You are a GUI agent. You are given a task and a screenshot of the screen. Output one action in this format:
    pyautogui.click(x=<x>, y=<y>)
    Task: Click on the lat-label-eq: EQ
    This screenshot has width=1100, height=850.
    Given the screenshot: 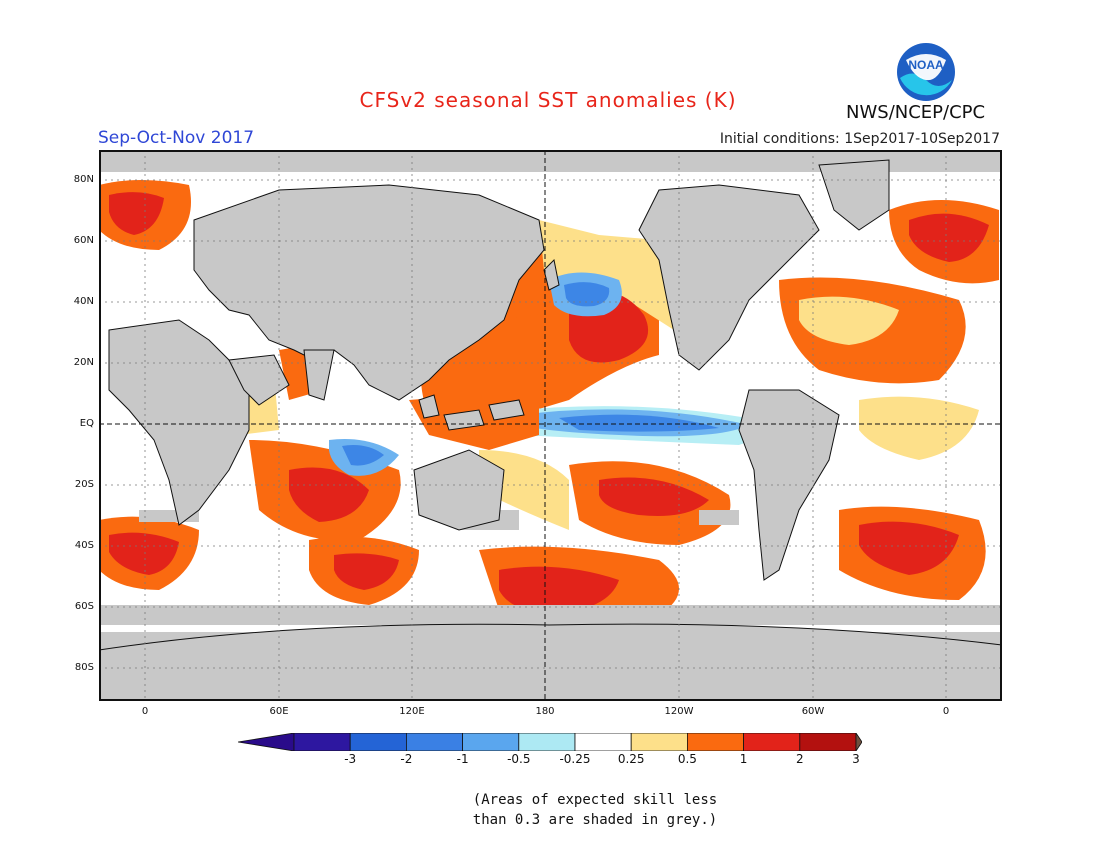 What is the action you would take?
    pyautogui.click(x=86, y=423)
    